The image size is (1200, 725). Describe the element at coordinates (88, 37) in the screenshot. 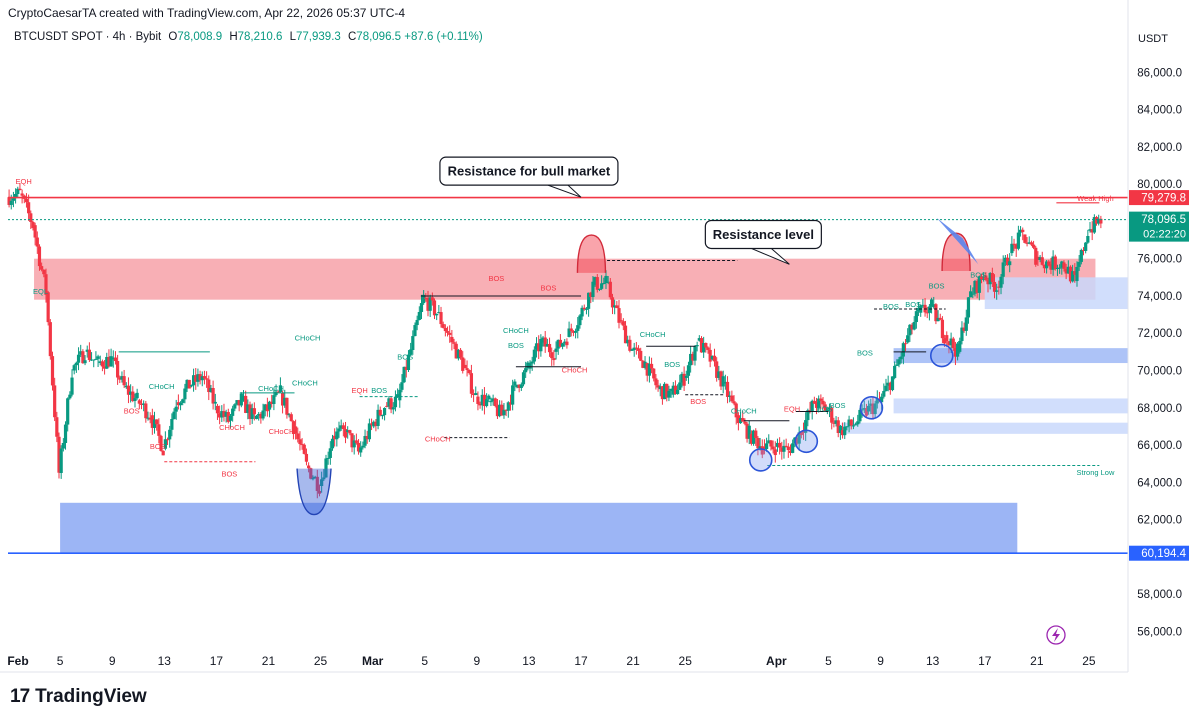

I see `symbol-name: BTCUSDT SPOT · 4h · Bybit` at that location.